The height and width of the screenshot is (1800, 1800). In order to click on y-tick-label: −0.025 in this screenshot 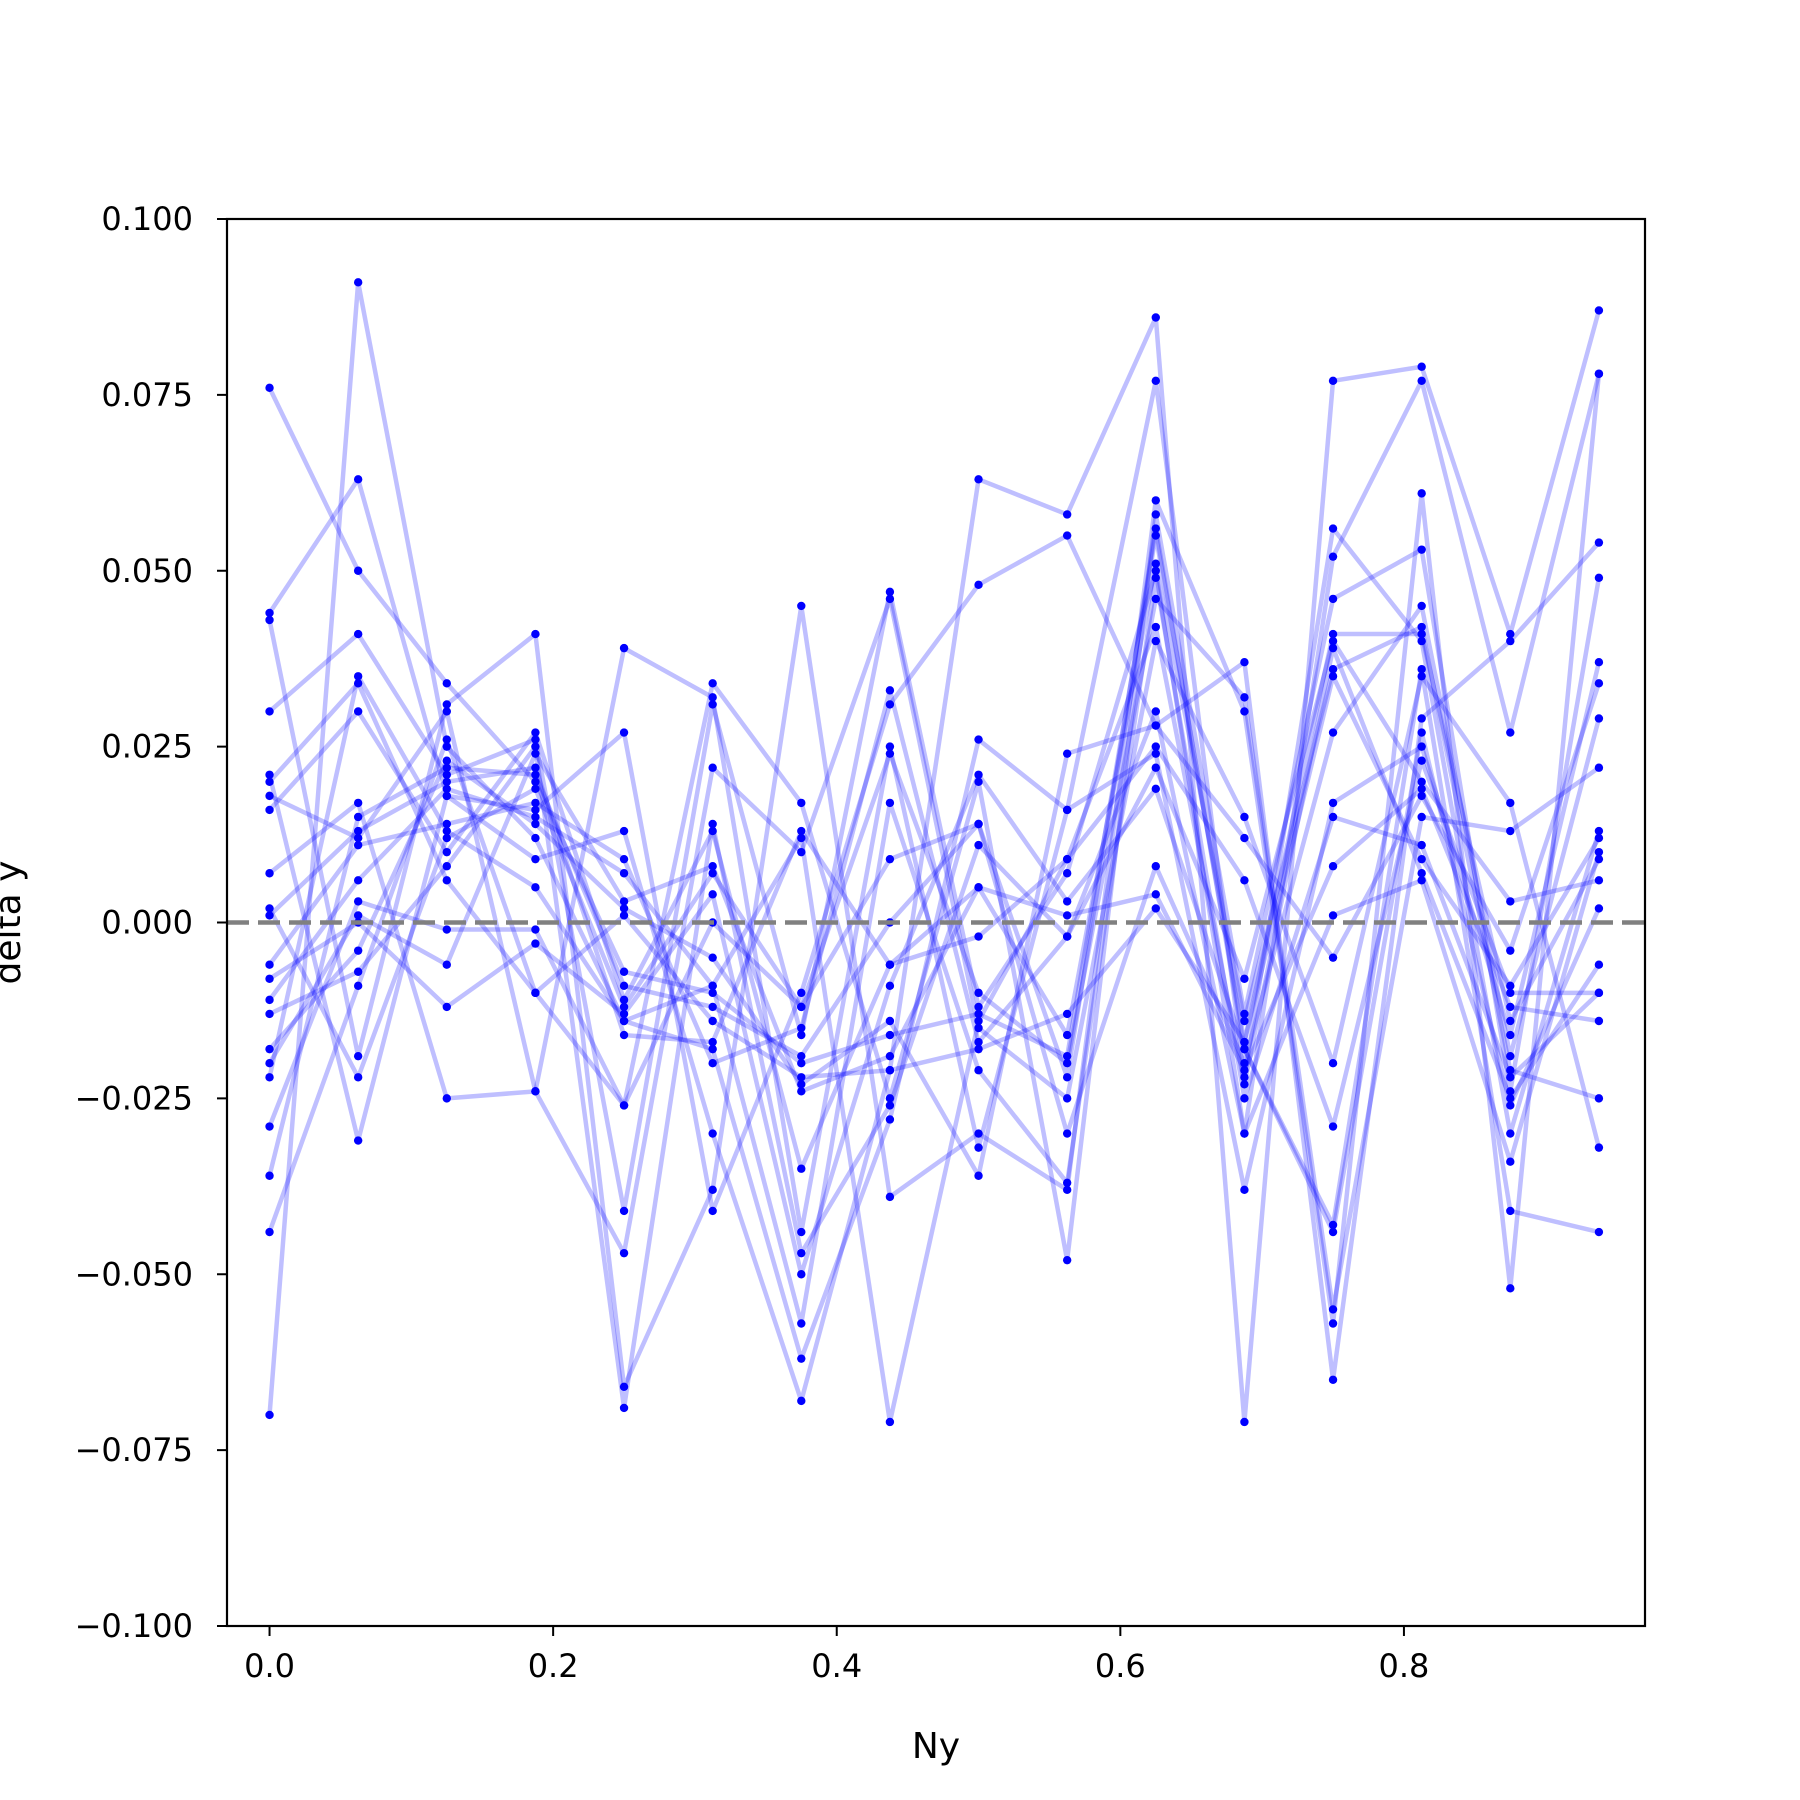, I will do `click(134, 1098)`.